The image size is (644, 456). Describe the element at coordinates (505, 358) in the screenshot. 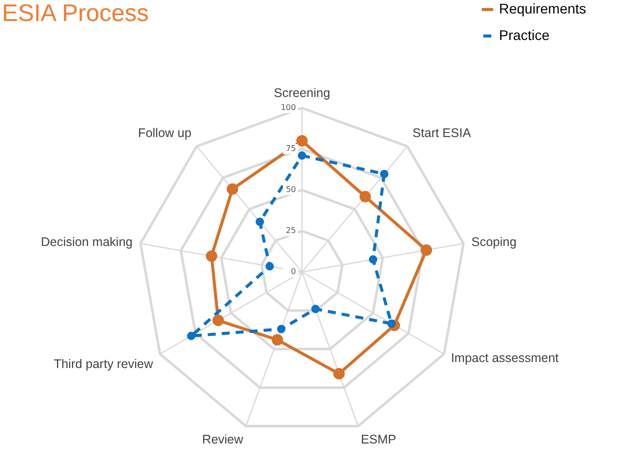

I see `spoke-label: Impact assessment` at that location.